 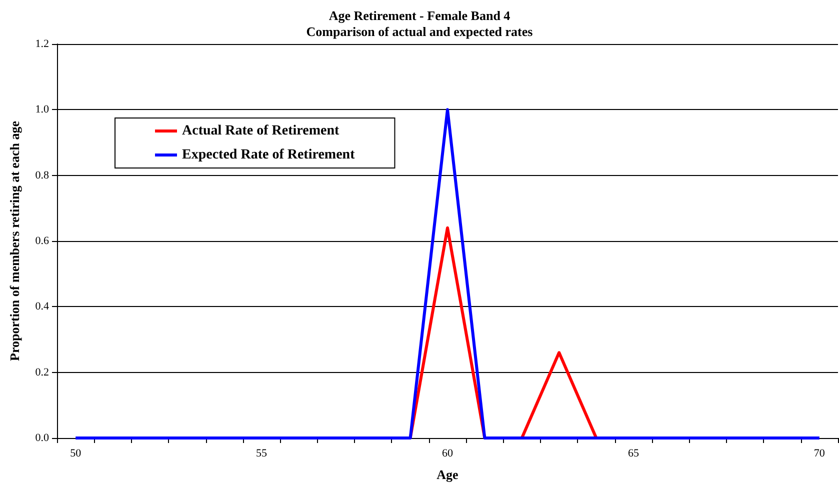 What do you see at coordinates (14, 240) in the screenshot?
I see `y-axis-title: Proportion of members retiring at each age` at bounding box center [14, 240].